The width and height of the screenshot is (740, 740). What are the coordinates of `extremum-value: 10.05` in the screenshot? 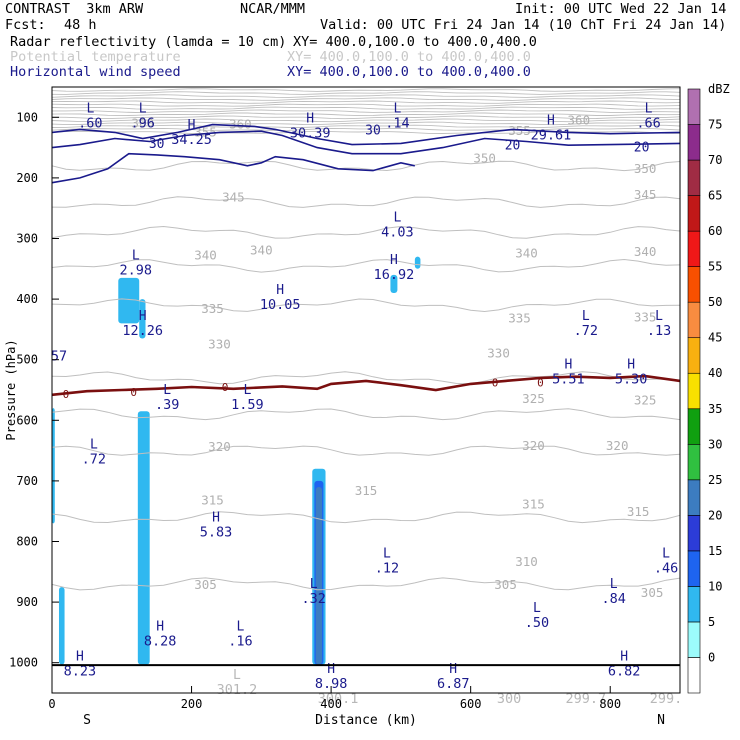 It's located at (280, 305).